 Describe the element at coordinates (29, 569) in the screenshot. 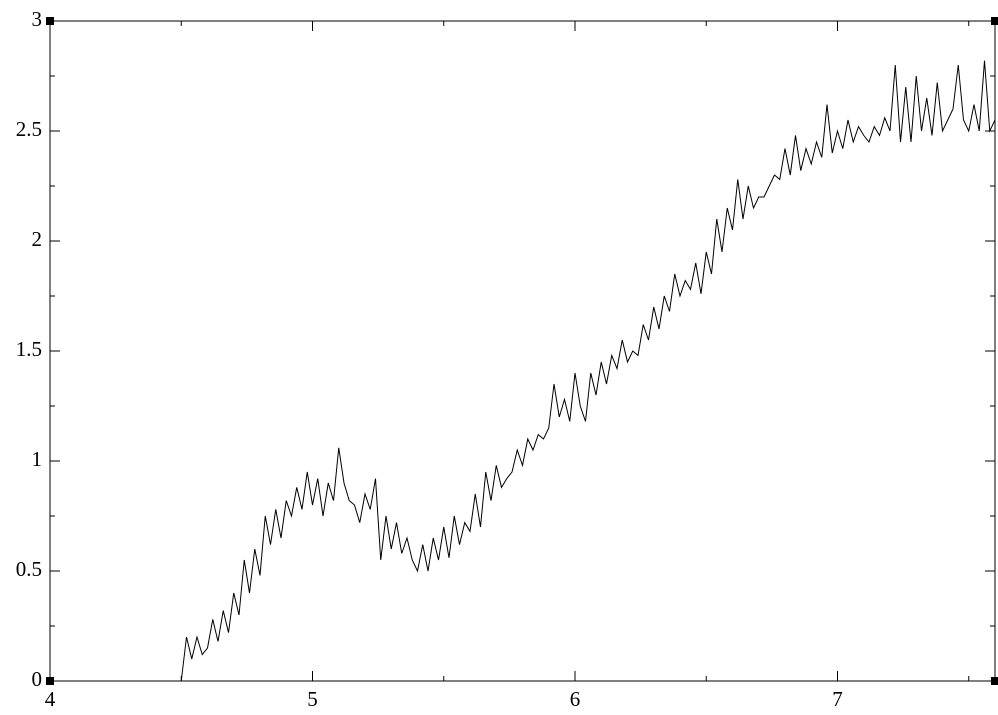

I see `y-tick-label: 0.5` at that location.